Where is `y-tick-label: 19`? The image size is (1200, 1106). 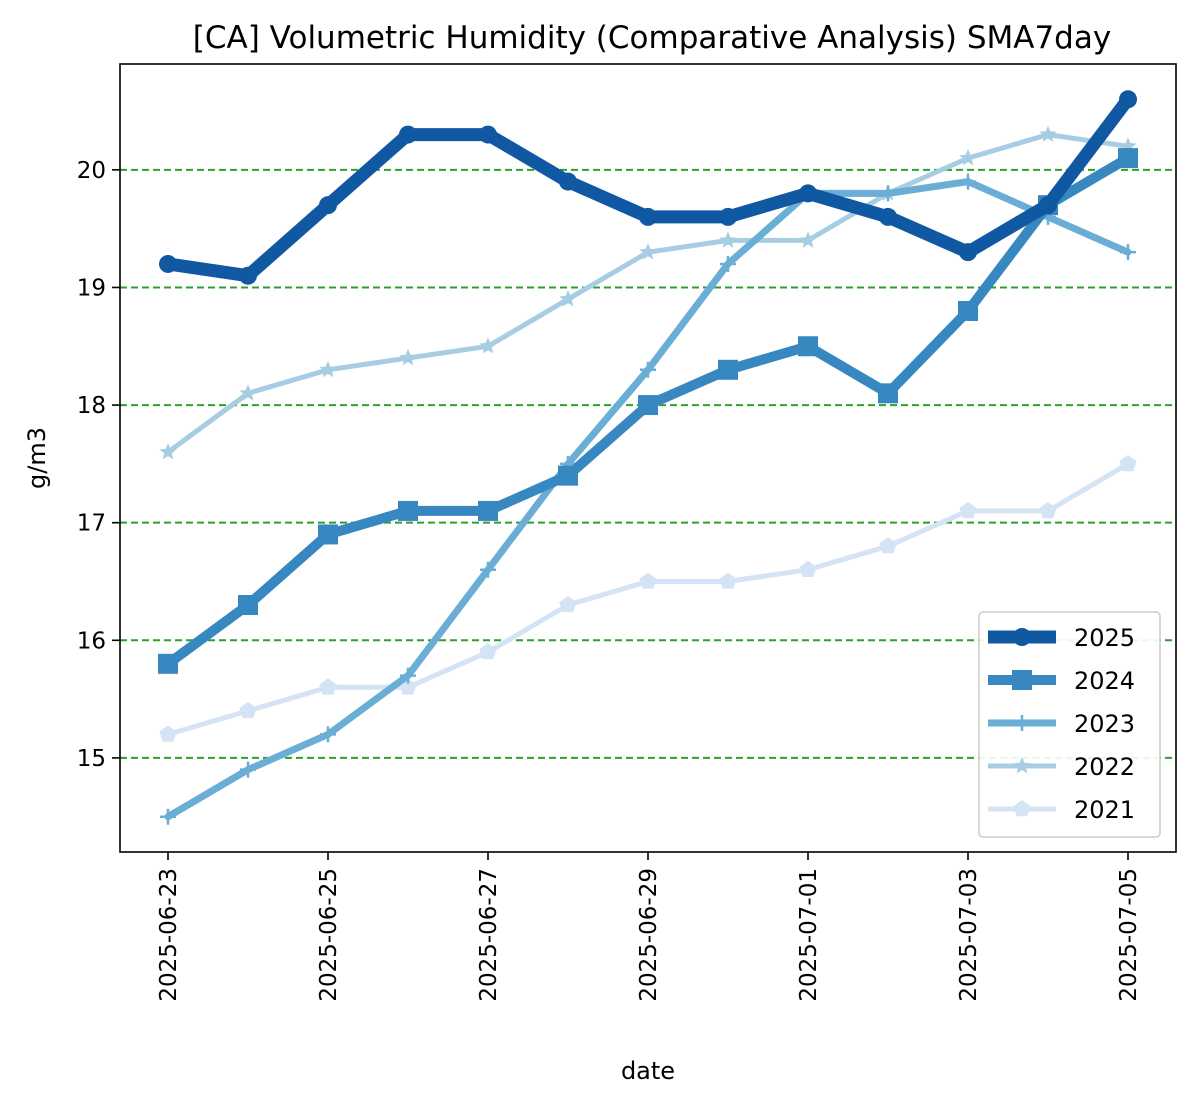 y-tick-label: 19 is located at coordinates (91, 288).